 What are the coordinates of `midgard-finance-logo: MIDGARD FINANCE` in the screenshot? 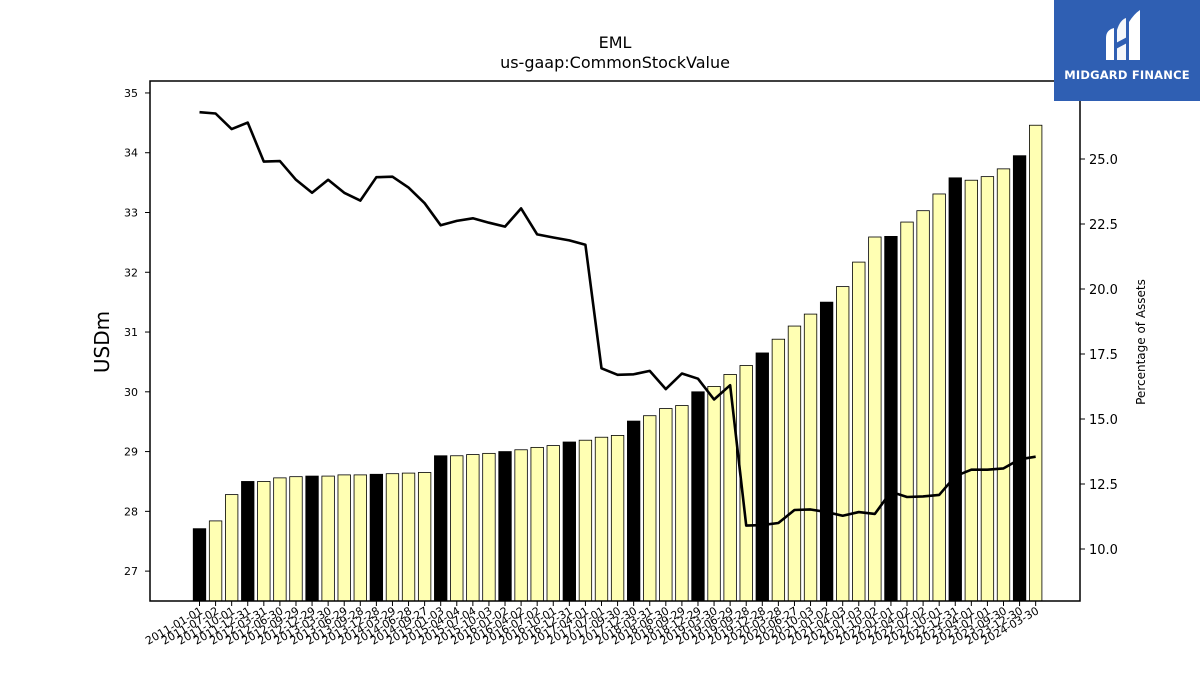 It's located at (1127, 50).